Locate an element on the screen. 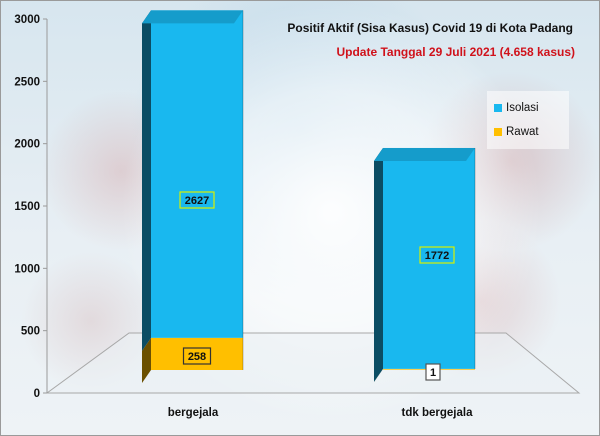 Image resolution: width=600 pixels, height=436 pixels. chart-legend: Isolasi Rawat is located at coordinates (528, 120).